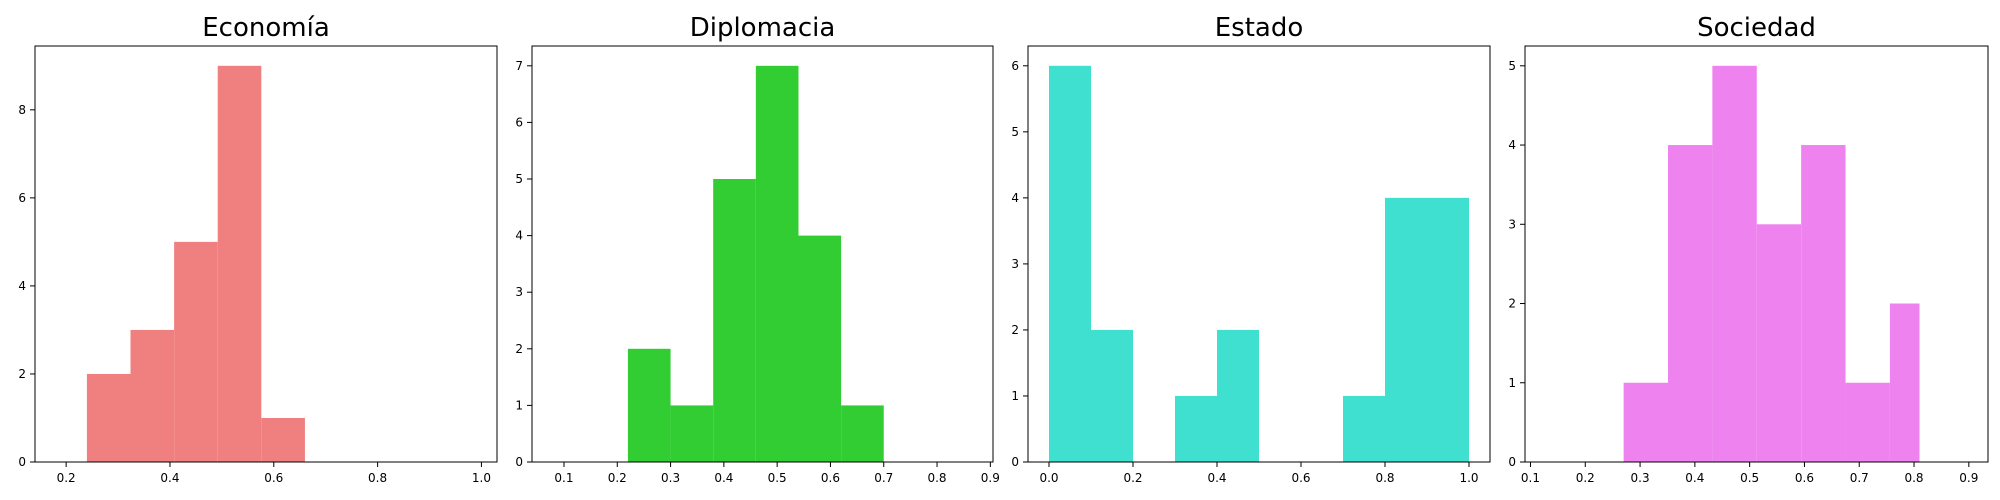  What do you see at coordinates (1756, 28) in the screenshot?
I see `panel-title: Sociedad` at bounding box center [1756, 28].